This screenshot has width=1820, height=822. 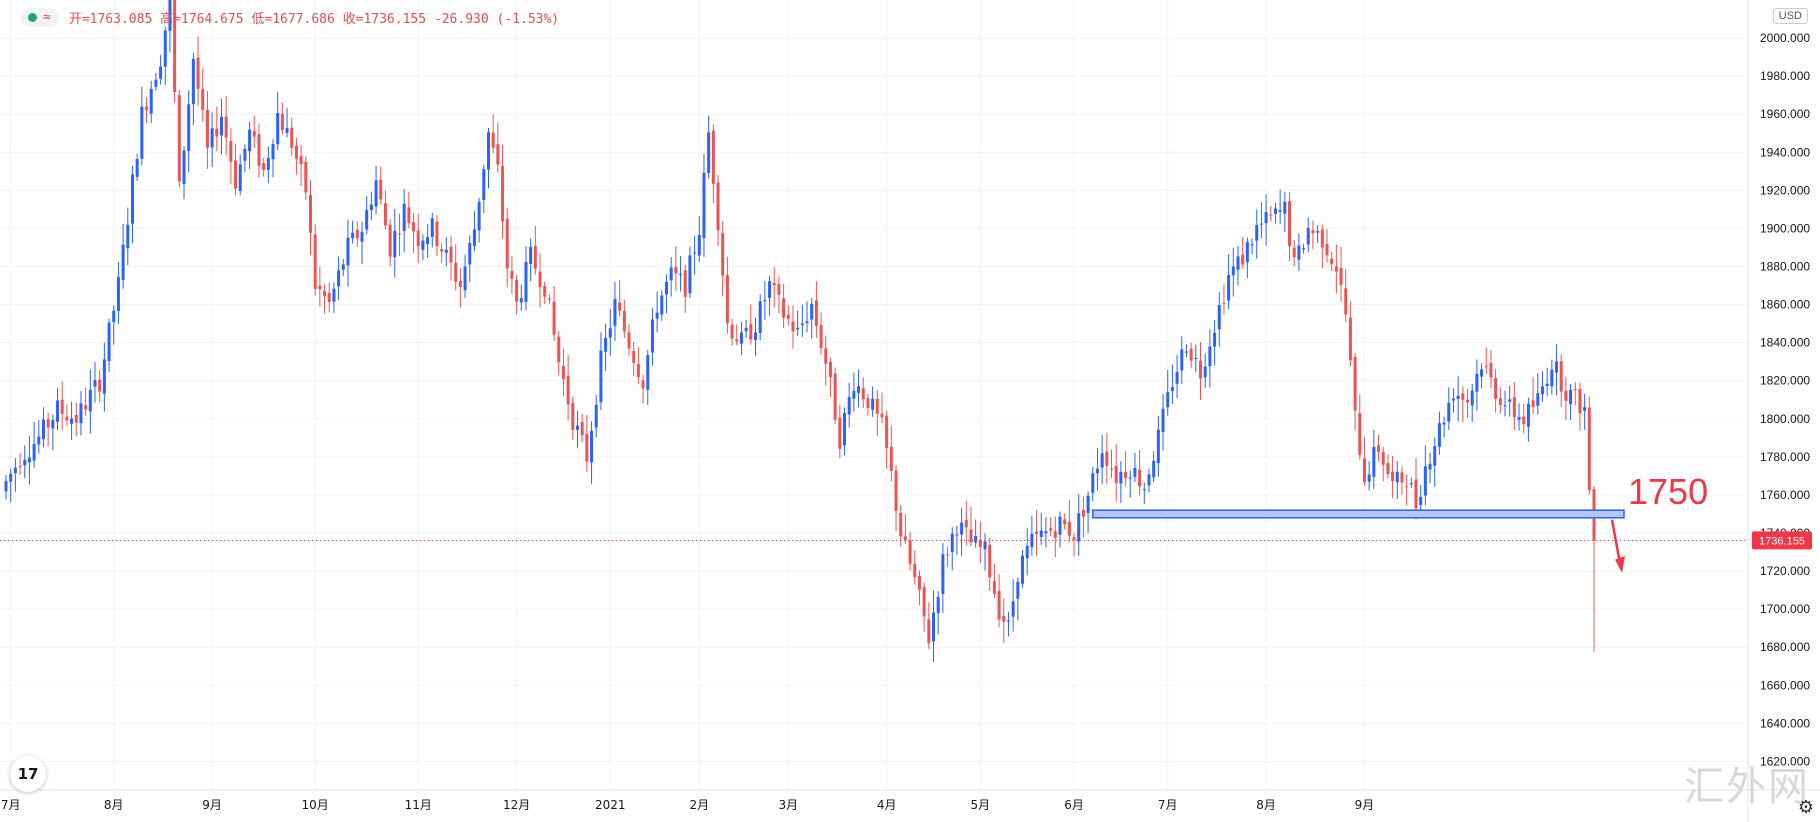 What do you see at coordinates (1074, 805) in the screenshot?
I see `x-tick-label: 6月` at bounding box center [1074, 805].